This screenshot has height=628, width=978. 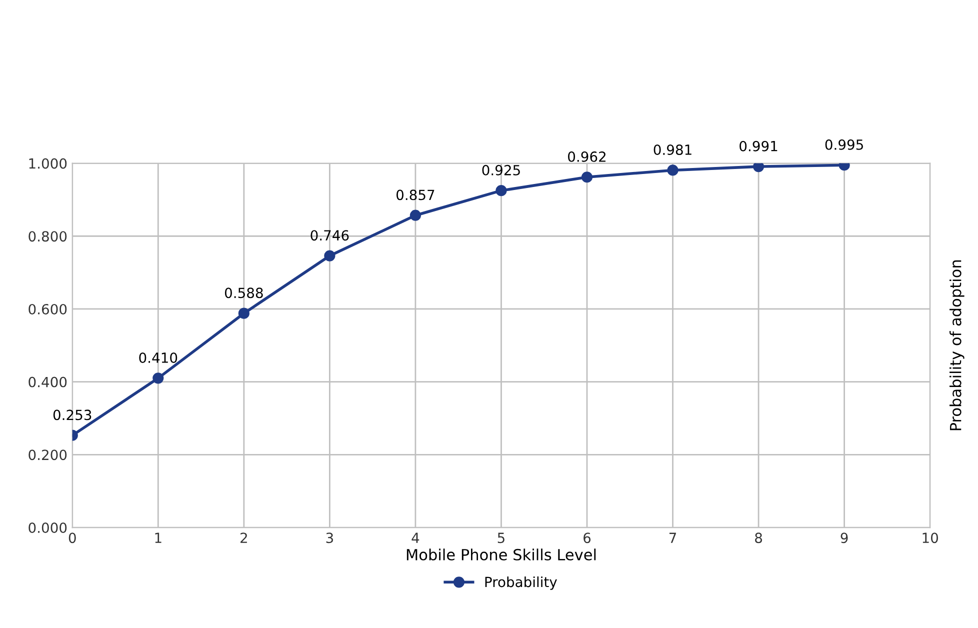 What do you see at coordinates (844, 144) in the screenshot?
I see `data-label: 0.995` at bounding box center [844, 144].